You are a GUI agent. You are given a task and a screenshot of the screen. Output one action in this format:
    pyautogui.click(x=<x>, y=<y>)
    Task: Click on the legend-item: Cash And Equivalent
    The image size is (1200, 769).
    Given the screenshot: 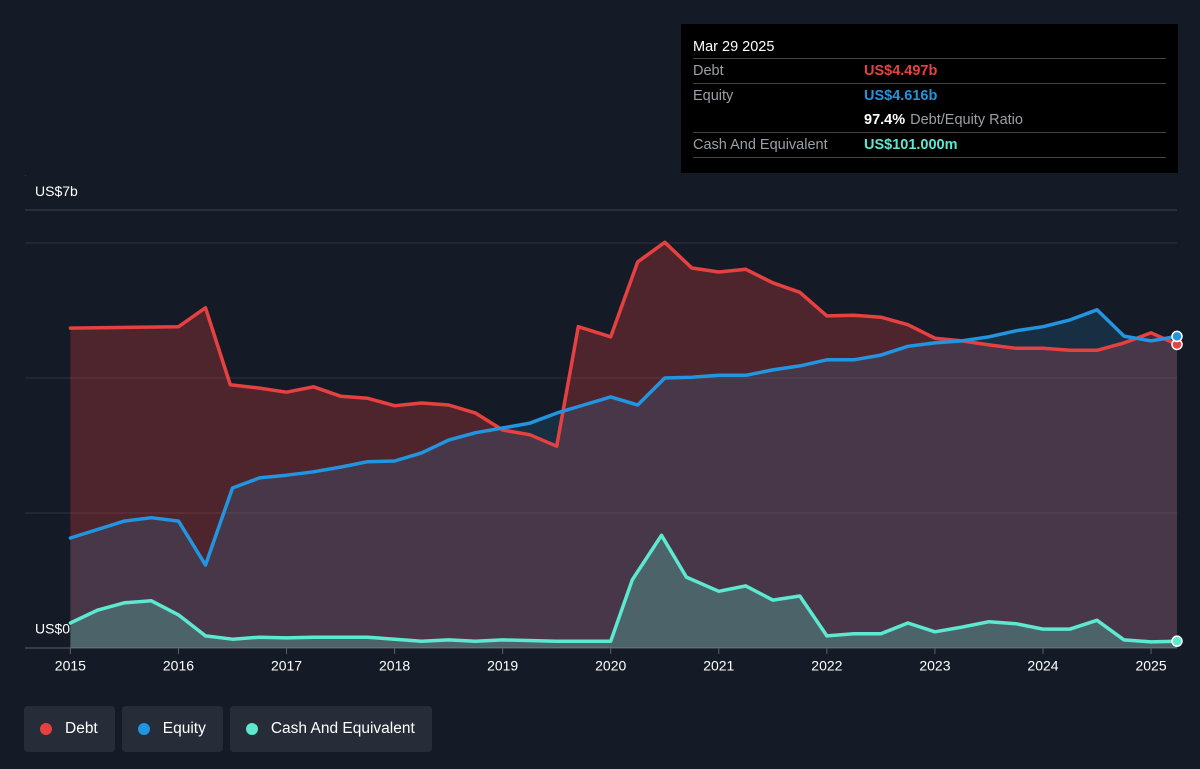 What is the action you would take?
    pyautogui.click(x=330, y=729)
    